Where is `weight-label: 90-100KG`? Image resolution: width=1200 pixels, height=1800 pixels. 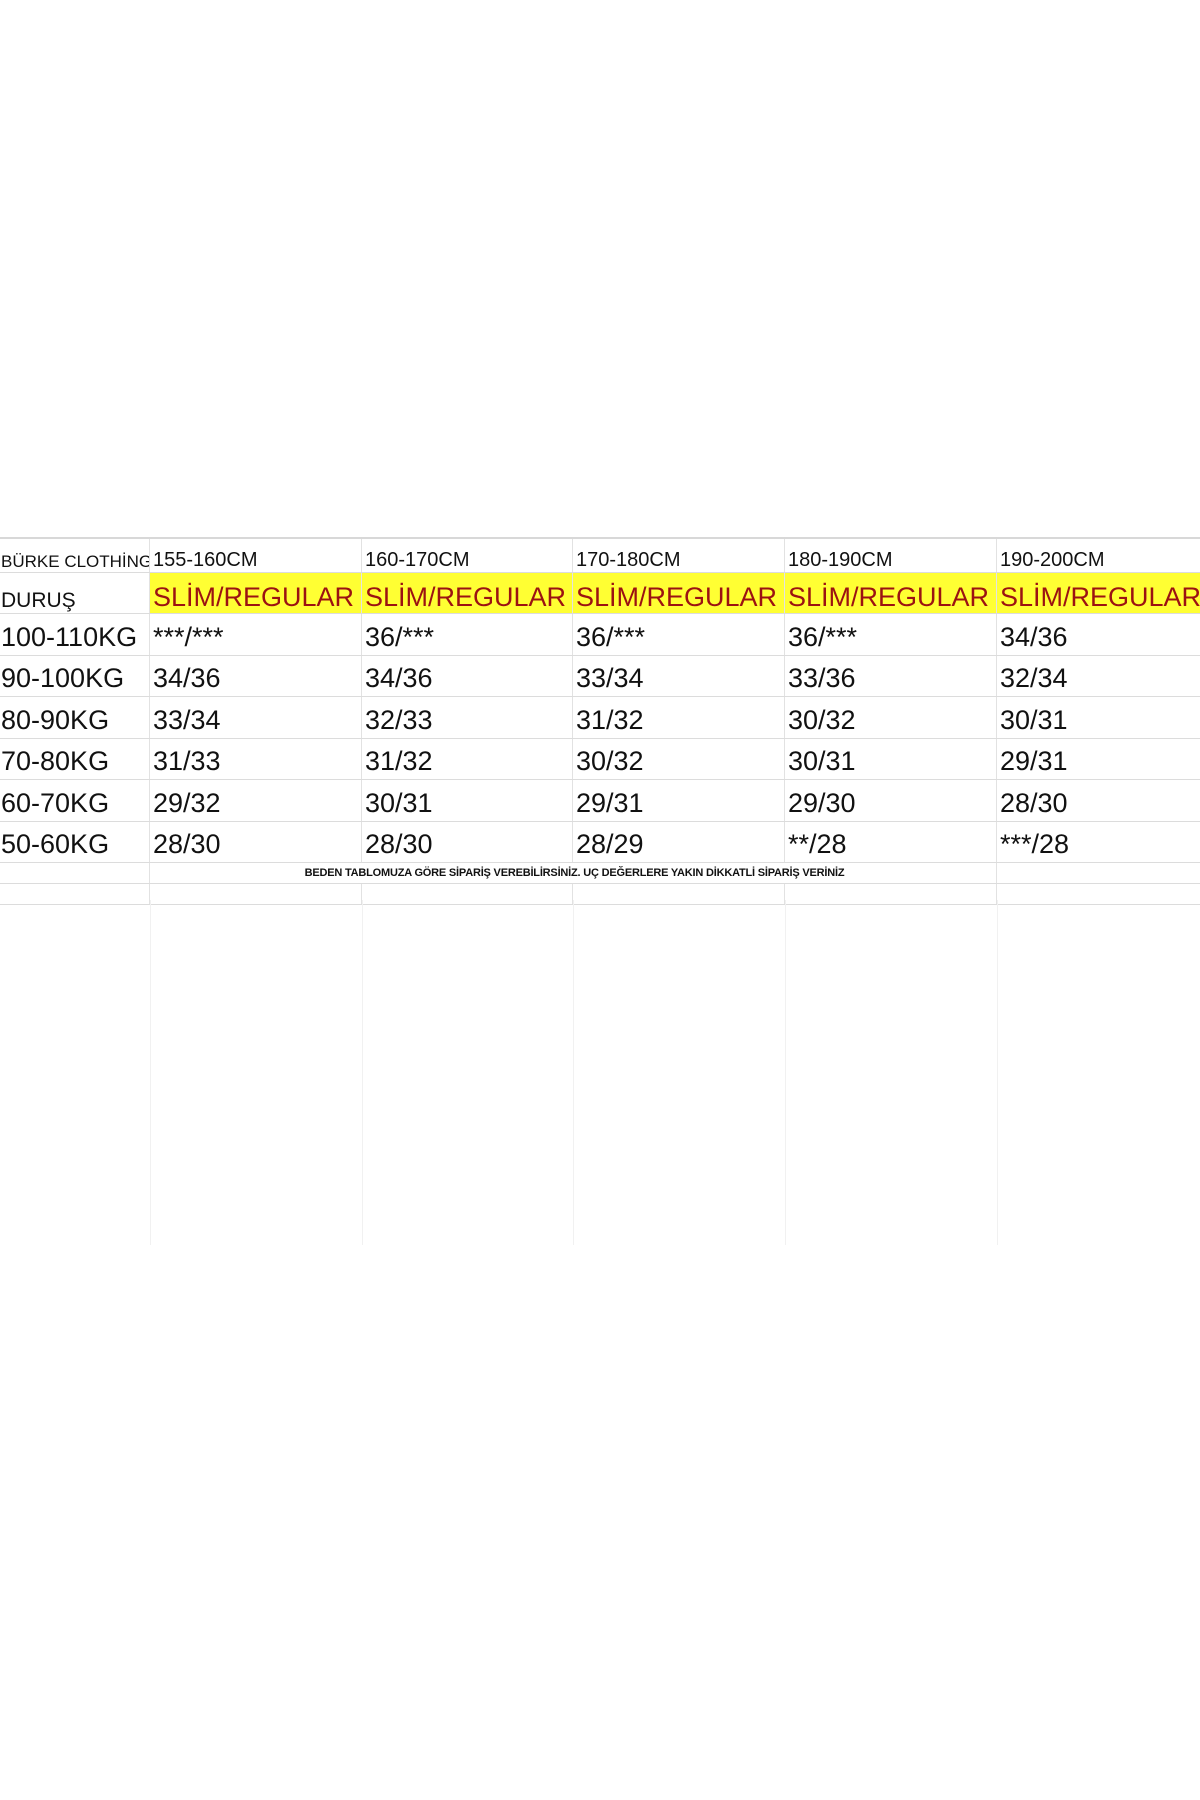
weight-label: 90-100KG is located at coordinates (75, 675).